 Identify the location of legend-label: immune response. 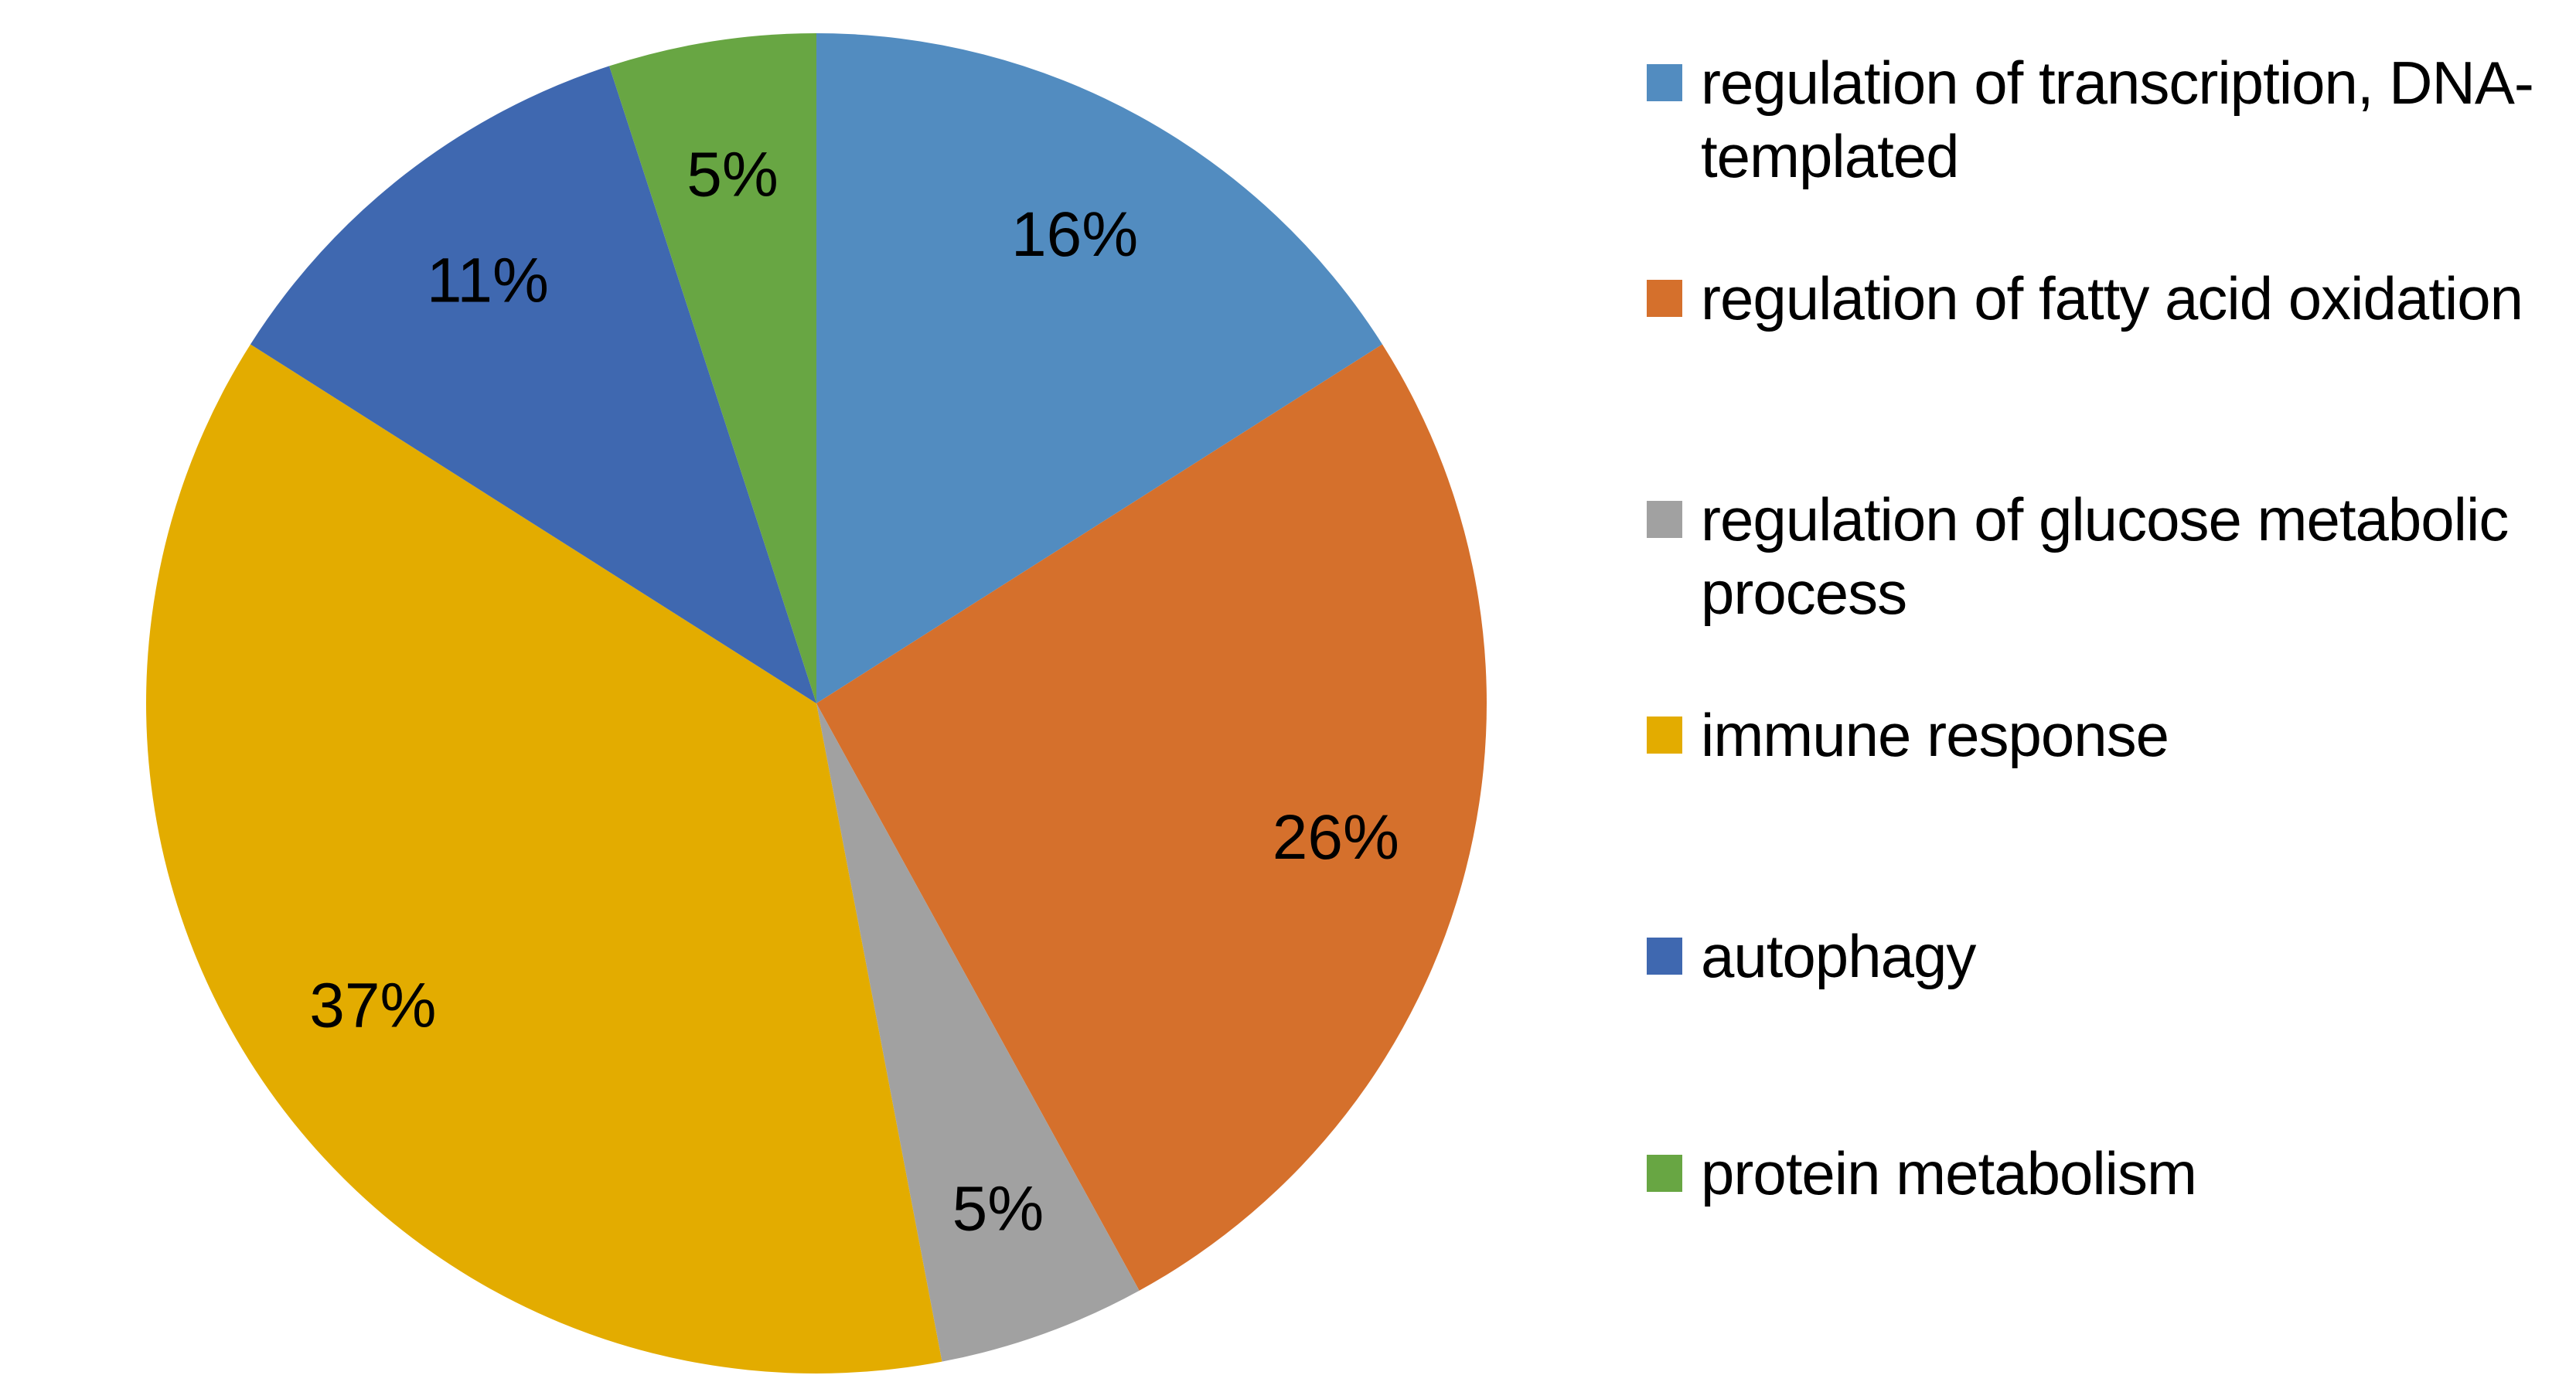
(1935, 735).